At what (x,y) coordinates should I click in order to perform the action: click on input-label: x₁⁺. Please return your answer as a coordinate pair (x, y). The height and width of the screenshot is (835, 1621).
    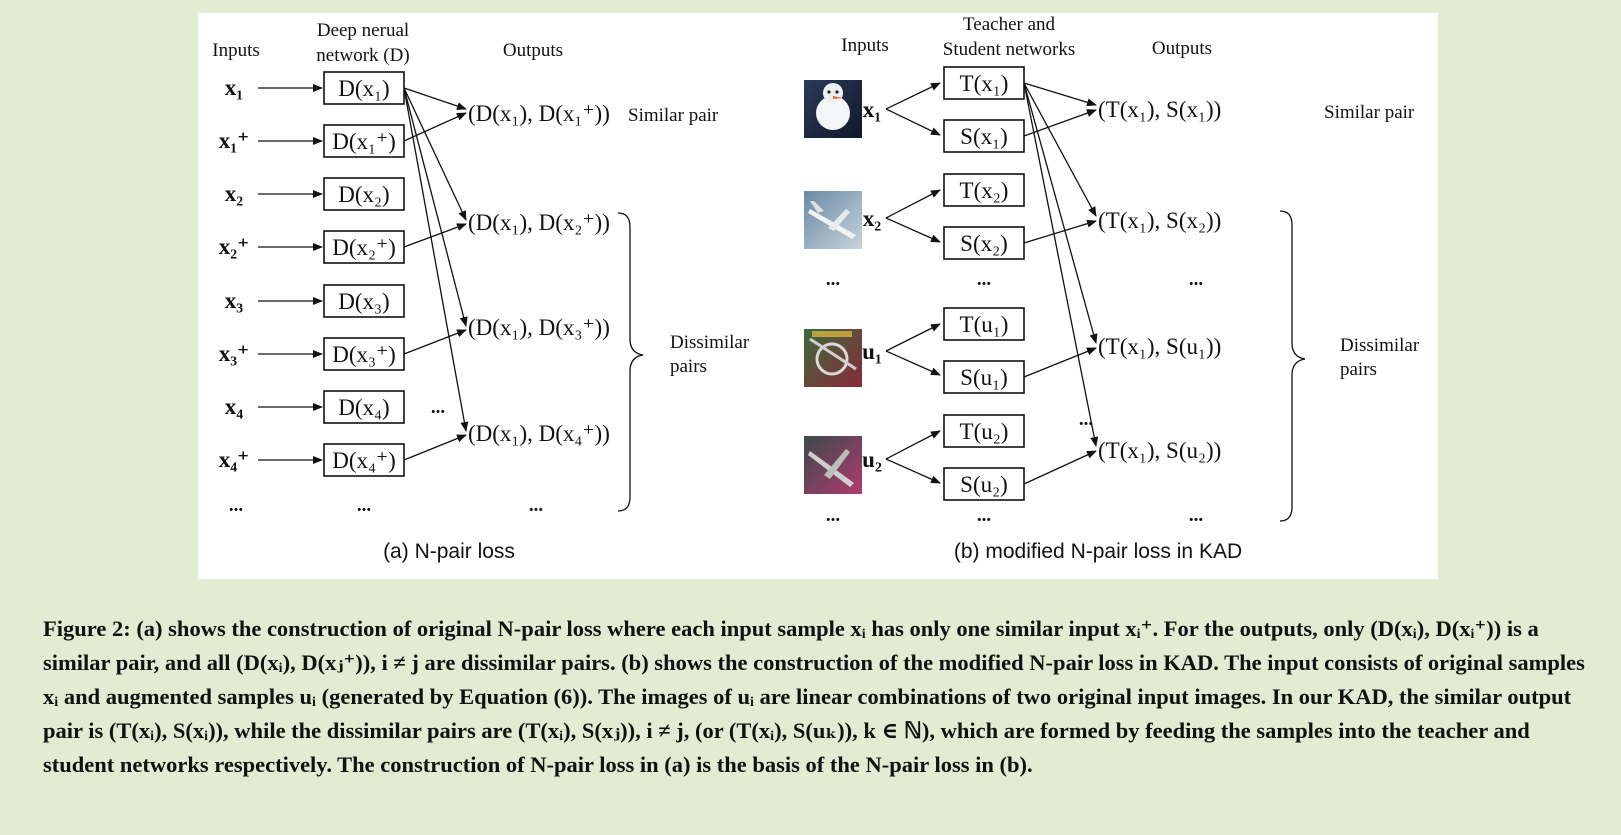
    Looking at the image, I should click on (234, 140).